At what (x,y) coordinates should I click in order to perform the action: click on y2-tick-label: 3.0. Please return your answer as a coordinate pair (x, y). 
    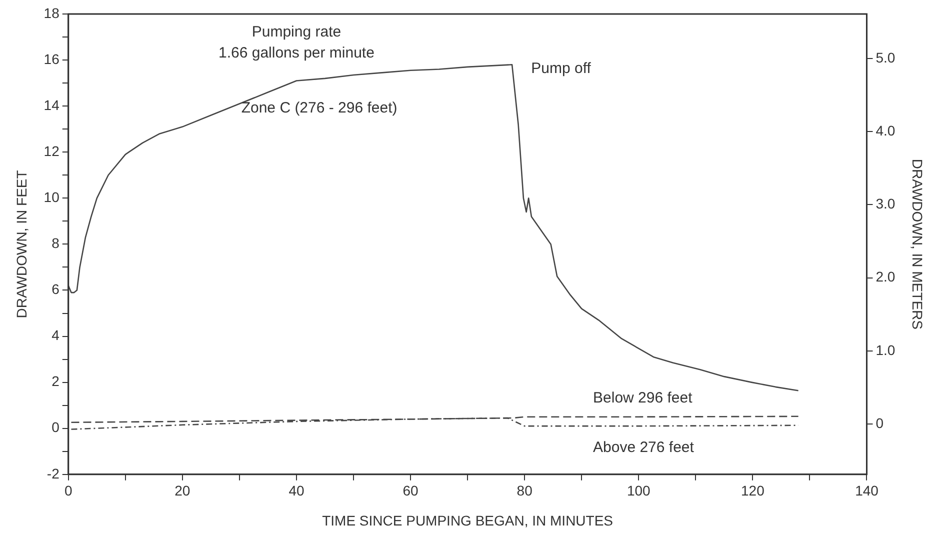
    Looking at the image, I should click on (886, 204).